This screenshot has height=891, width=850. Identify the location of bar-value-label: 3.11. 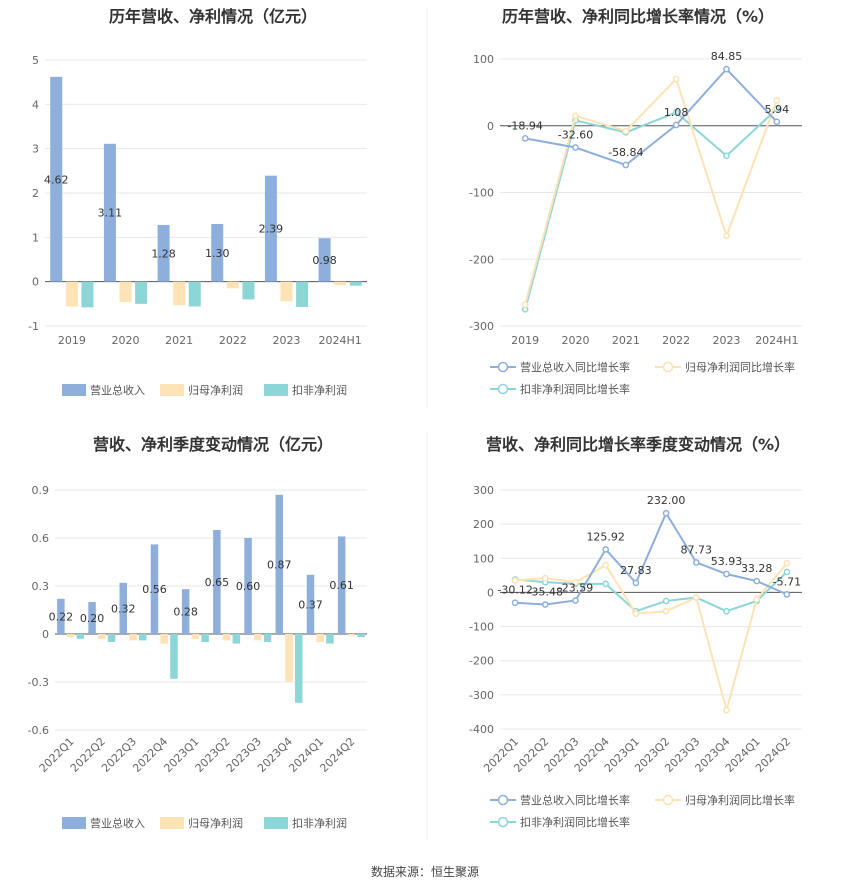
(110, 213).